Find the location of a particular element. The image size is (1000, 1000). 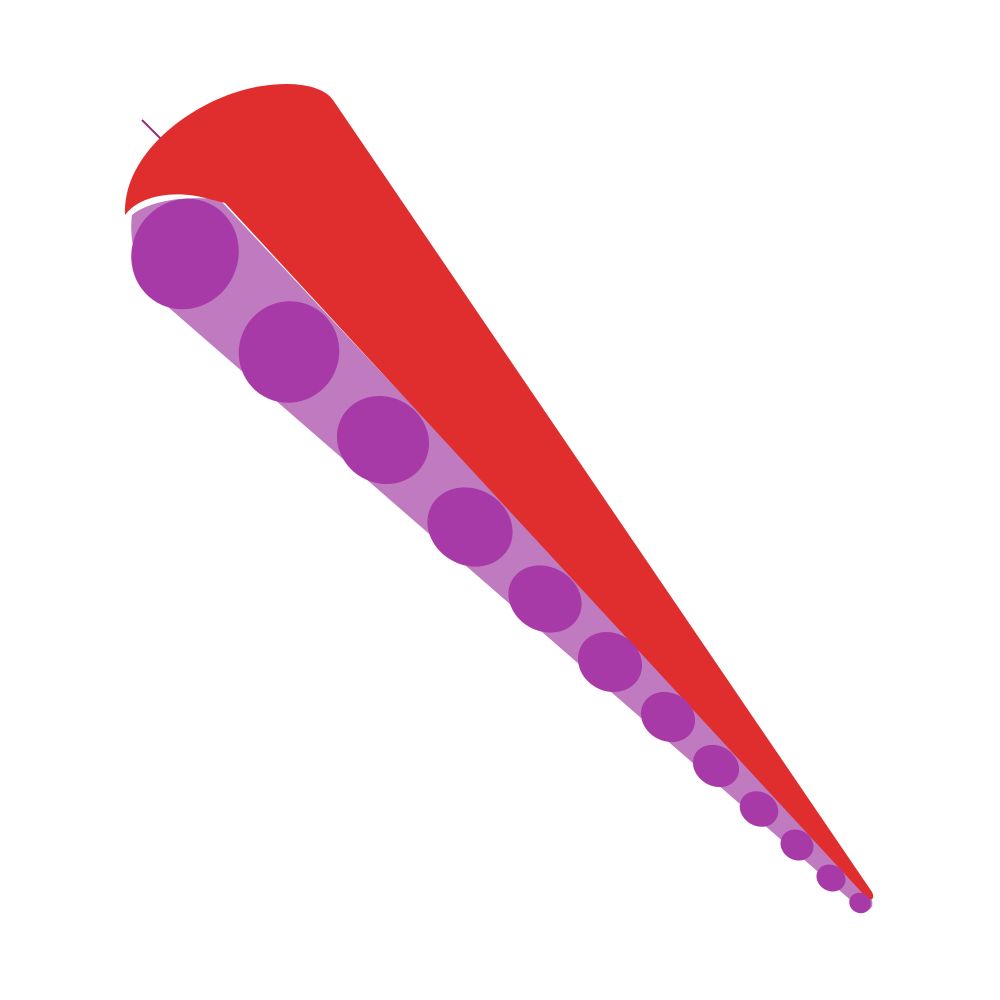

tip-line is located at coordinates (152, 130).